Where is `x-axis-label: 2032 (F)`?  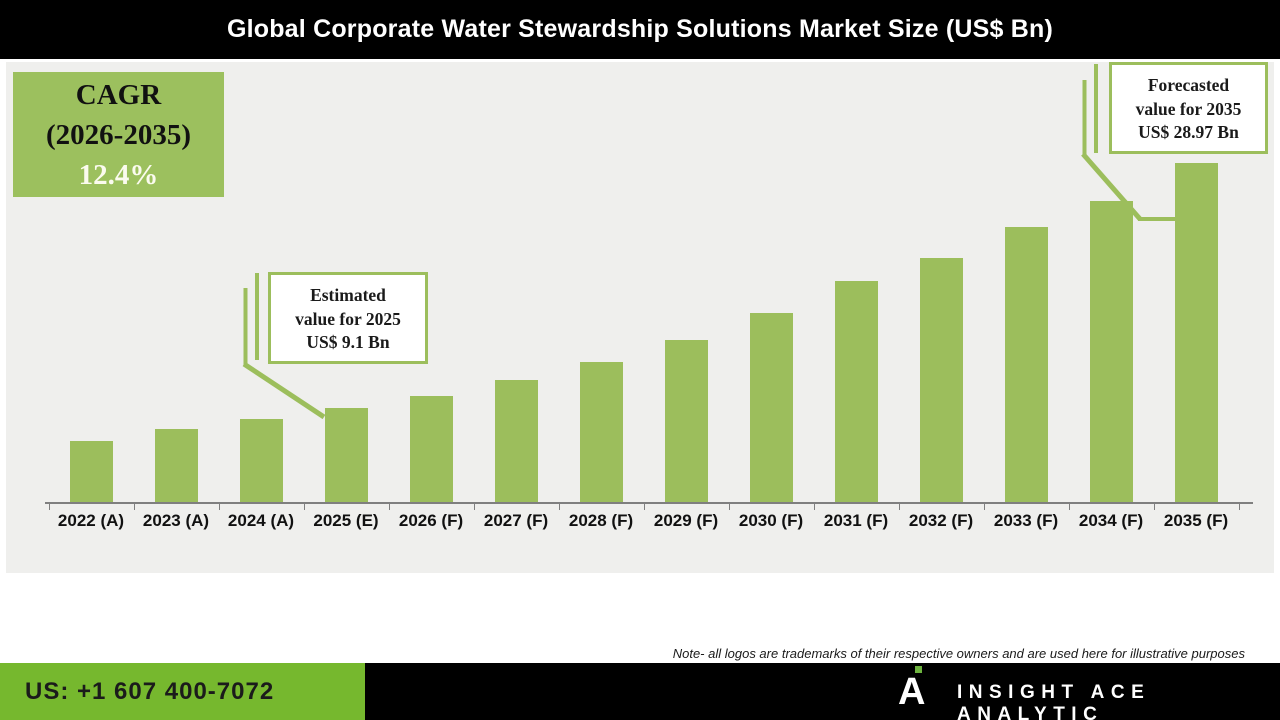
x-axis-label: 2032 (F) is located at coordinates (941, 520).